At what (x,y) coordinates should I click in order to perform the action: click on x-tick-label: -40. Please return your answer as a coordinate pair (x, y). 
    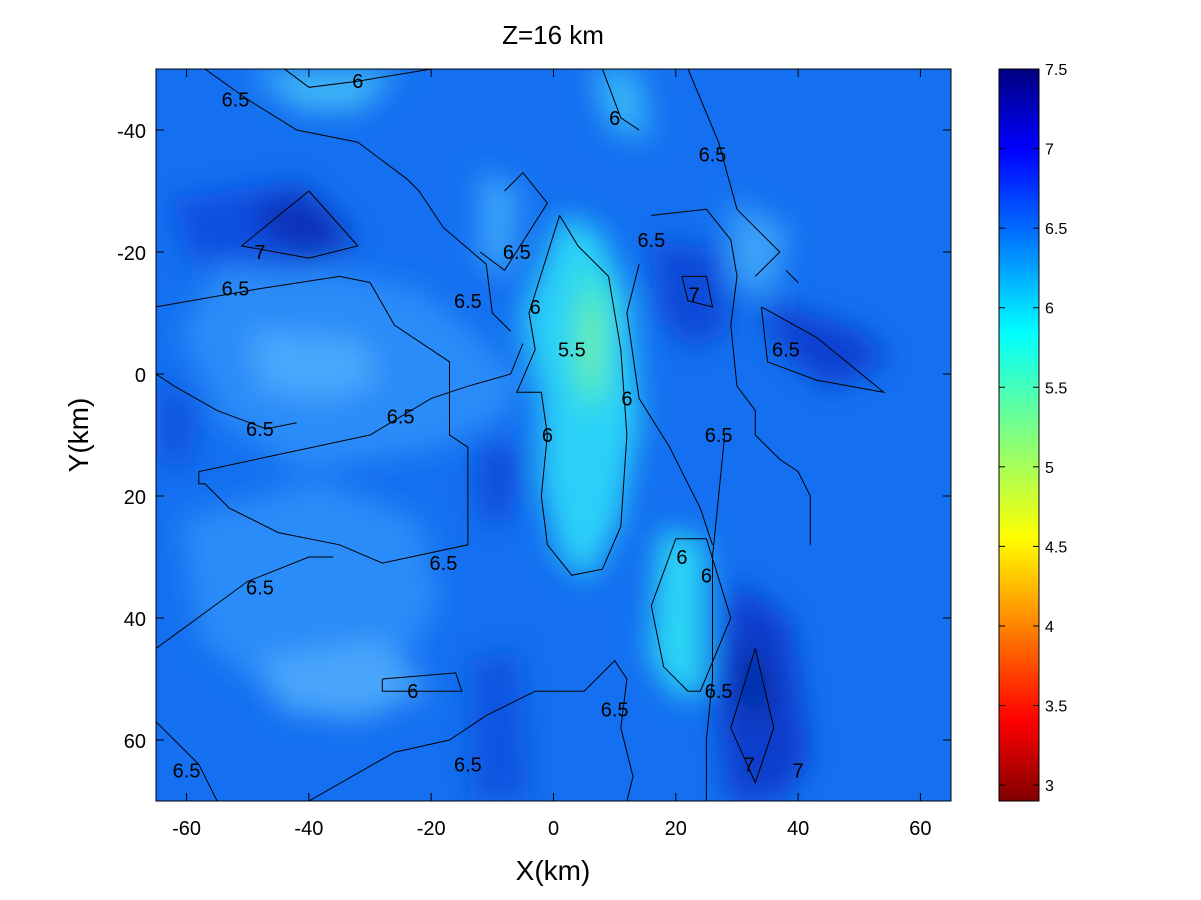
    Looking at the image, I should click on (308, 829).